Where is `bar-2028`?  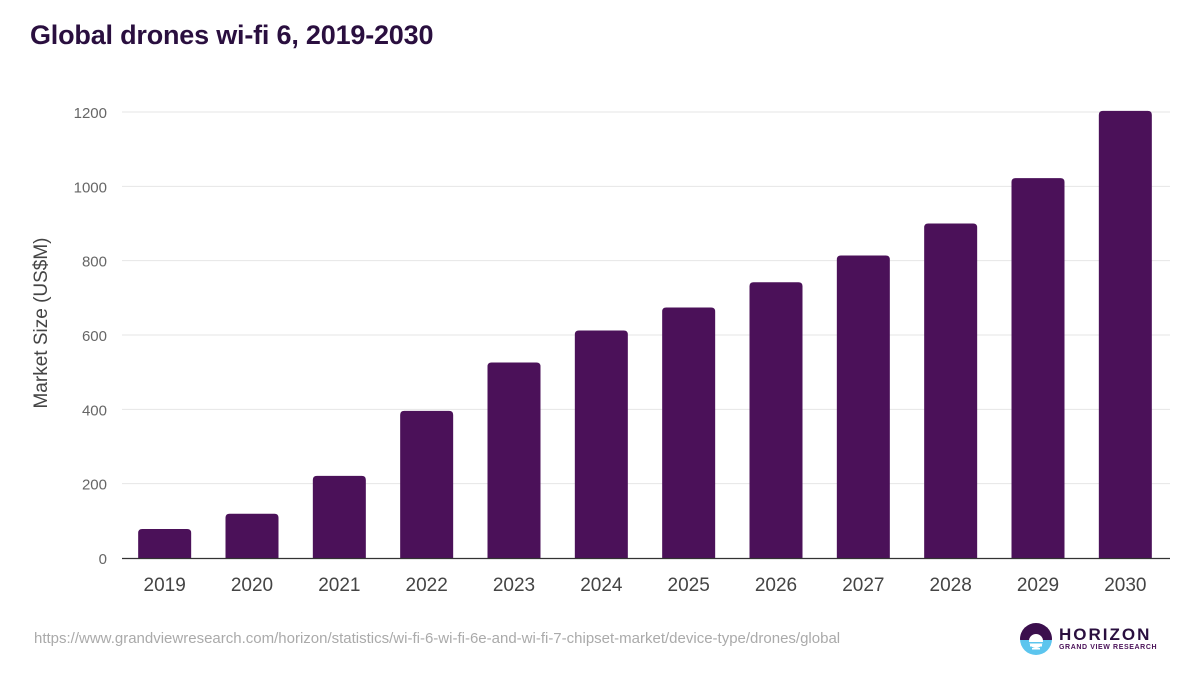
bar-2028 is located at coordinates (951, 391).